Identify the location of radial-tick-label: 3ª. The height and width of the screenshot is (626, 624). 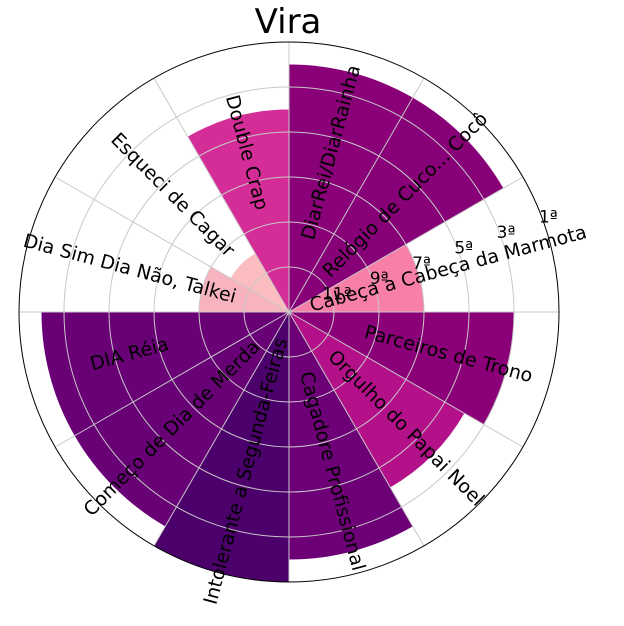
(506, 233).